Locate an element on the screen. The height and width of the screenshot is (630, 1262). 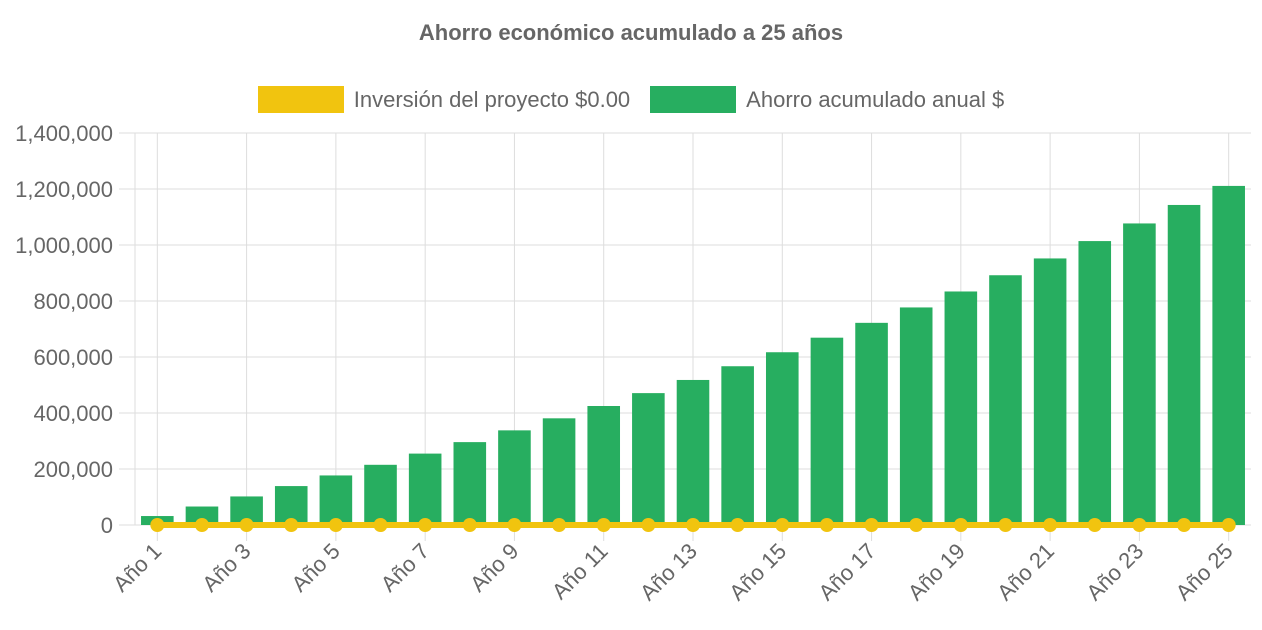
x-tick-label: Año 17 is located at coordinates (847, 571).